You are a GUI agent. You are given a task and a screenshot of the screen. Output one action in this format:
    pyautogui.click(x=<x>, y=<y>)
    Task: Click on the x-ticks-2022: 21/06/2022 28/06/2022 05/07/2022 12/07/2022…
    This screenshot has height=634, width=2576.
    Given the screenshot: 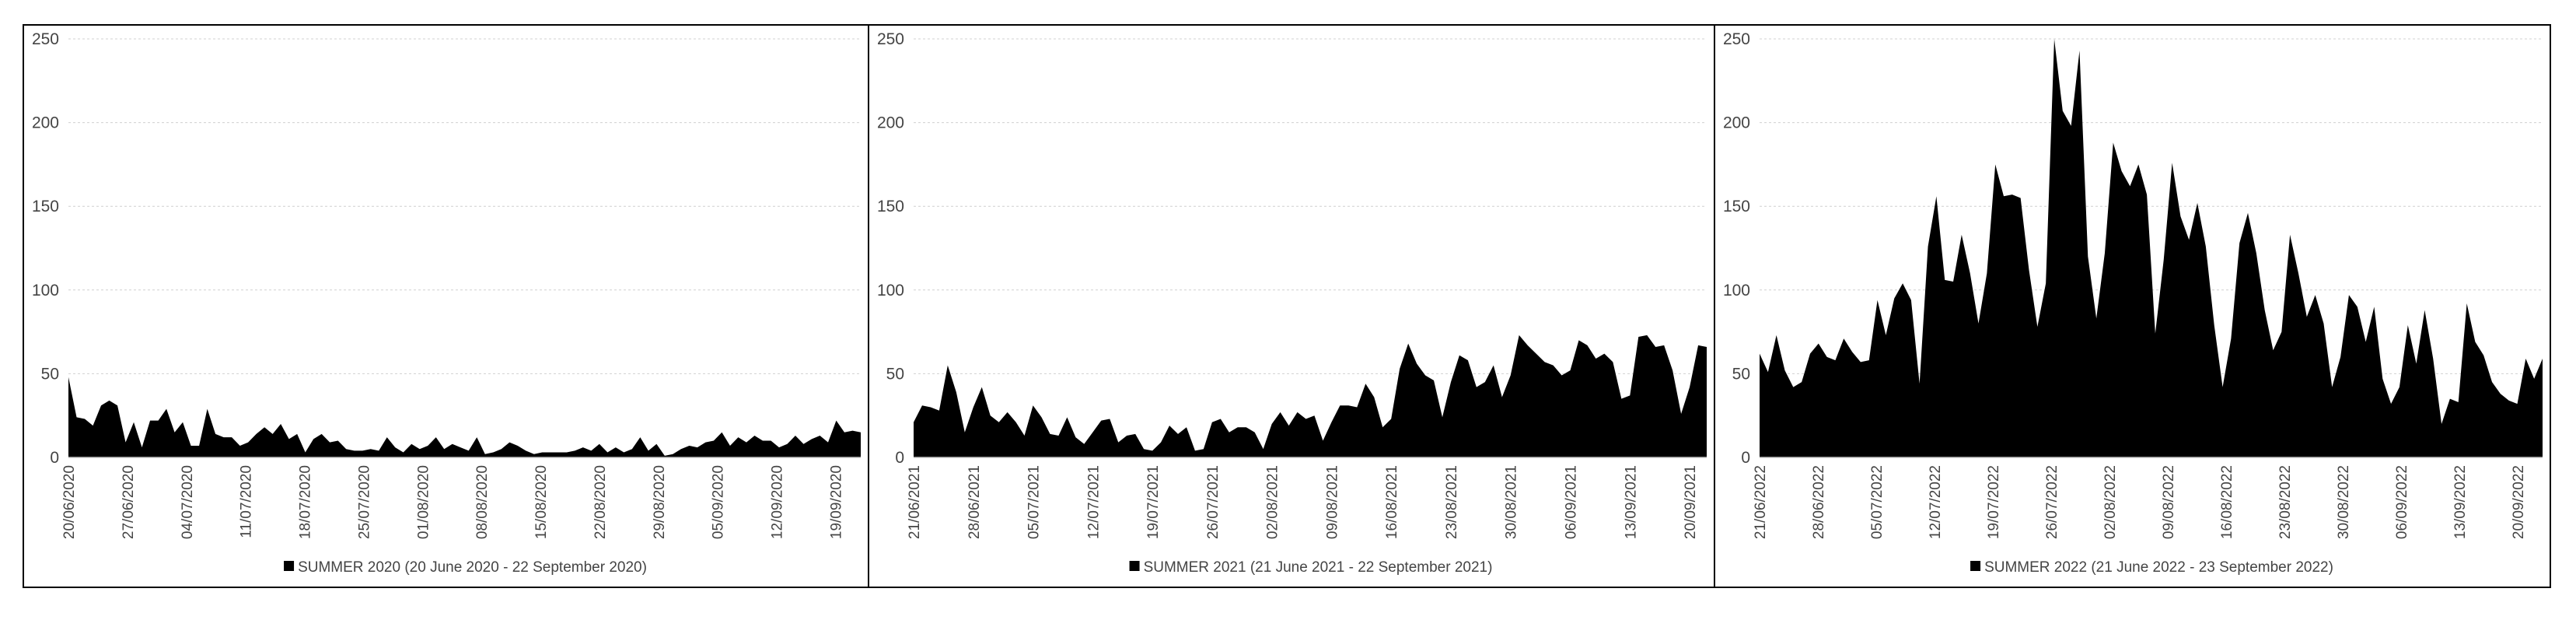 What is the action you would take?
    pyautogui.click(x=2140, y=502)
    